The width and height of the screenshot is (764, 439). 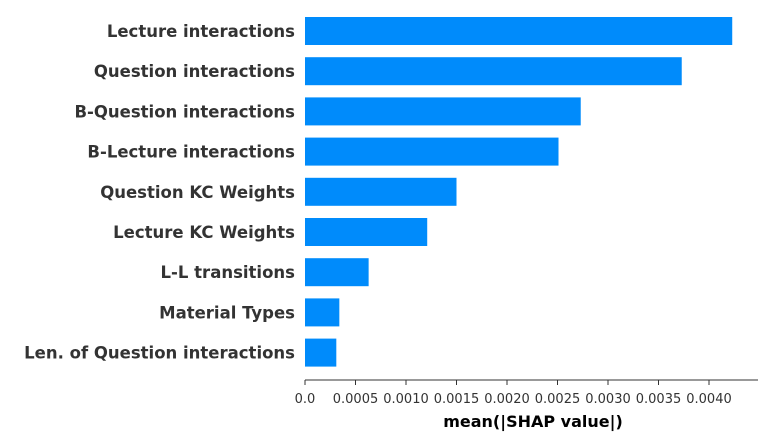 What do you see at coordinates (204, 232) in the screenshot?
I see `category-label: Lecture KC Weights` at bounding box center [204, 232].